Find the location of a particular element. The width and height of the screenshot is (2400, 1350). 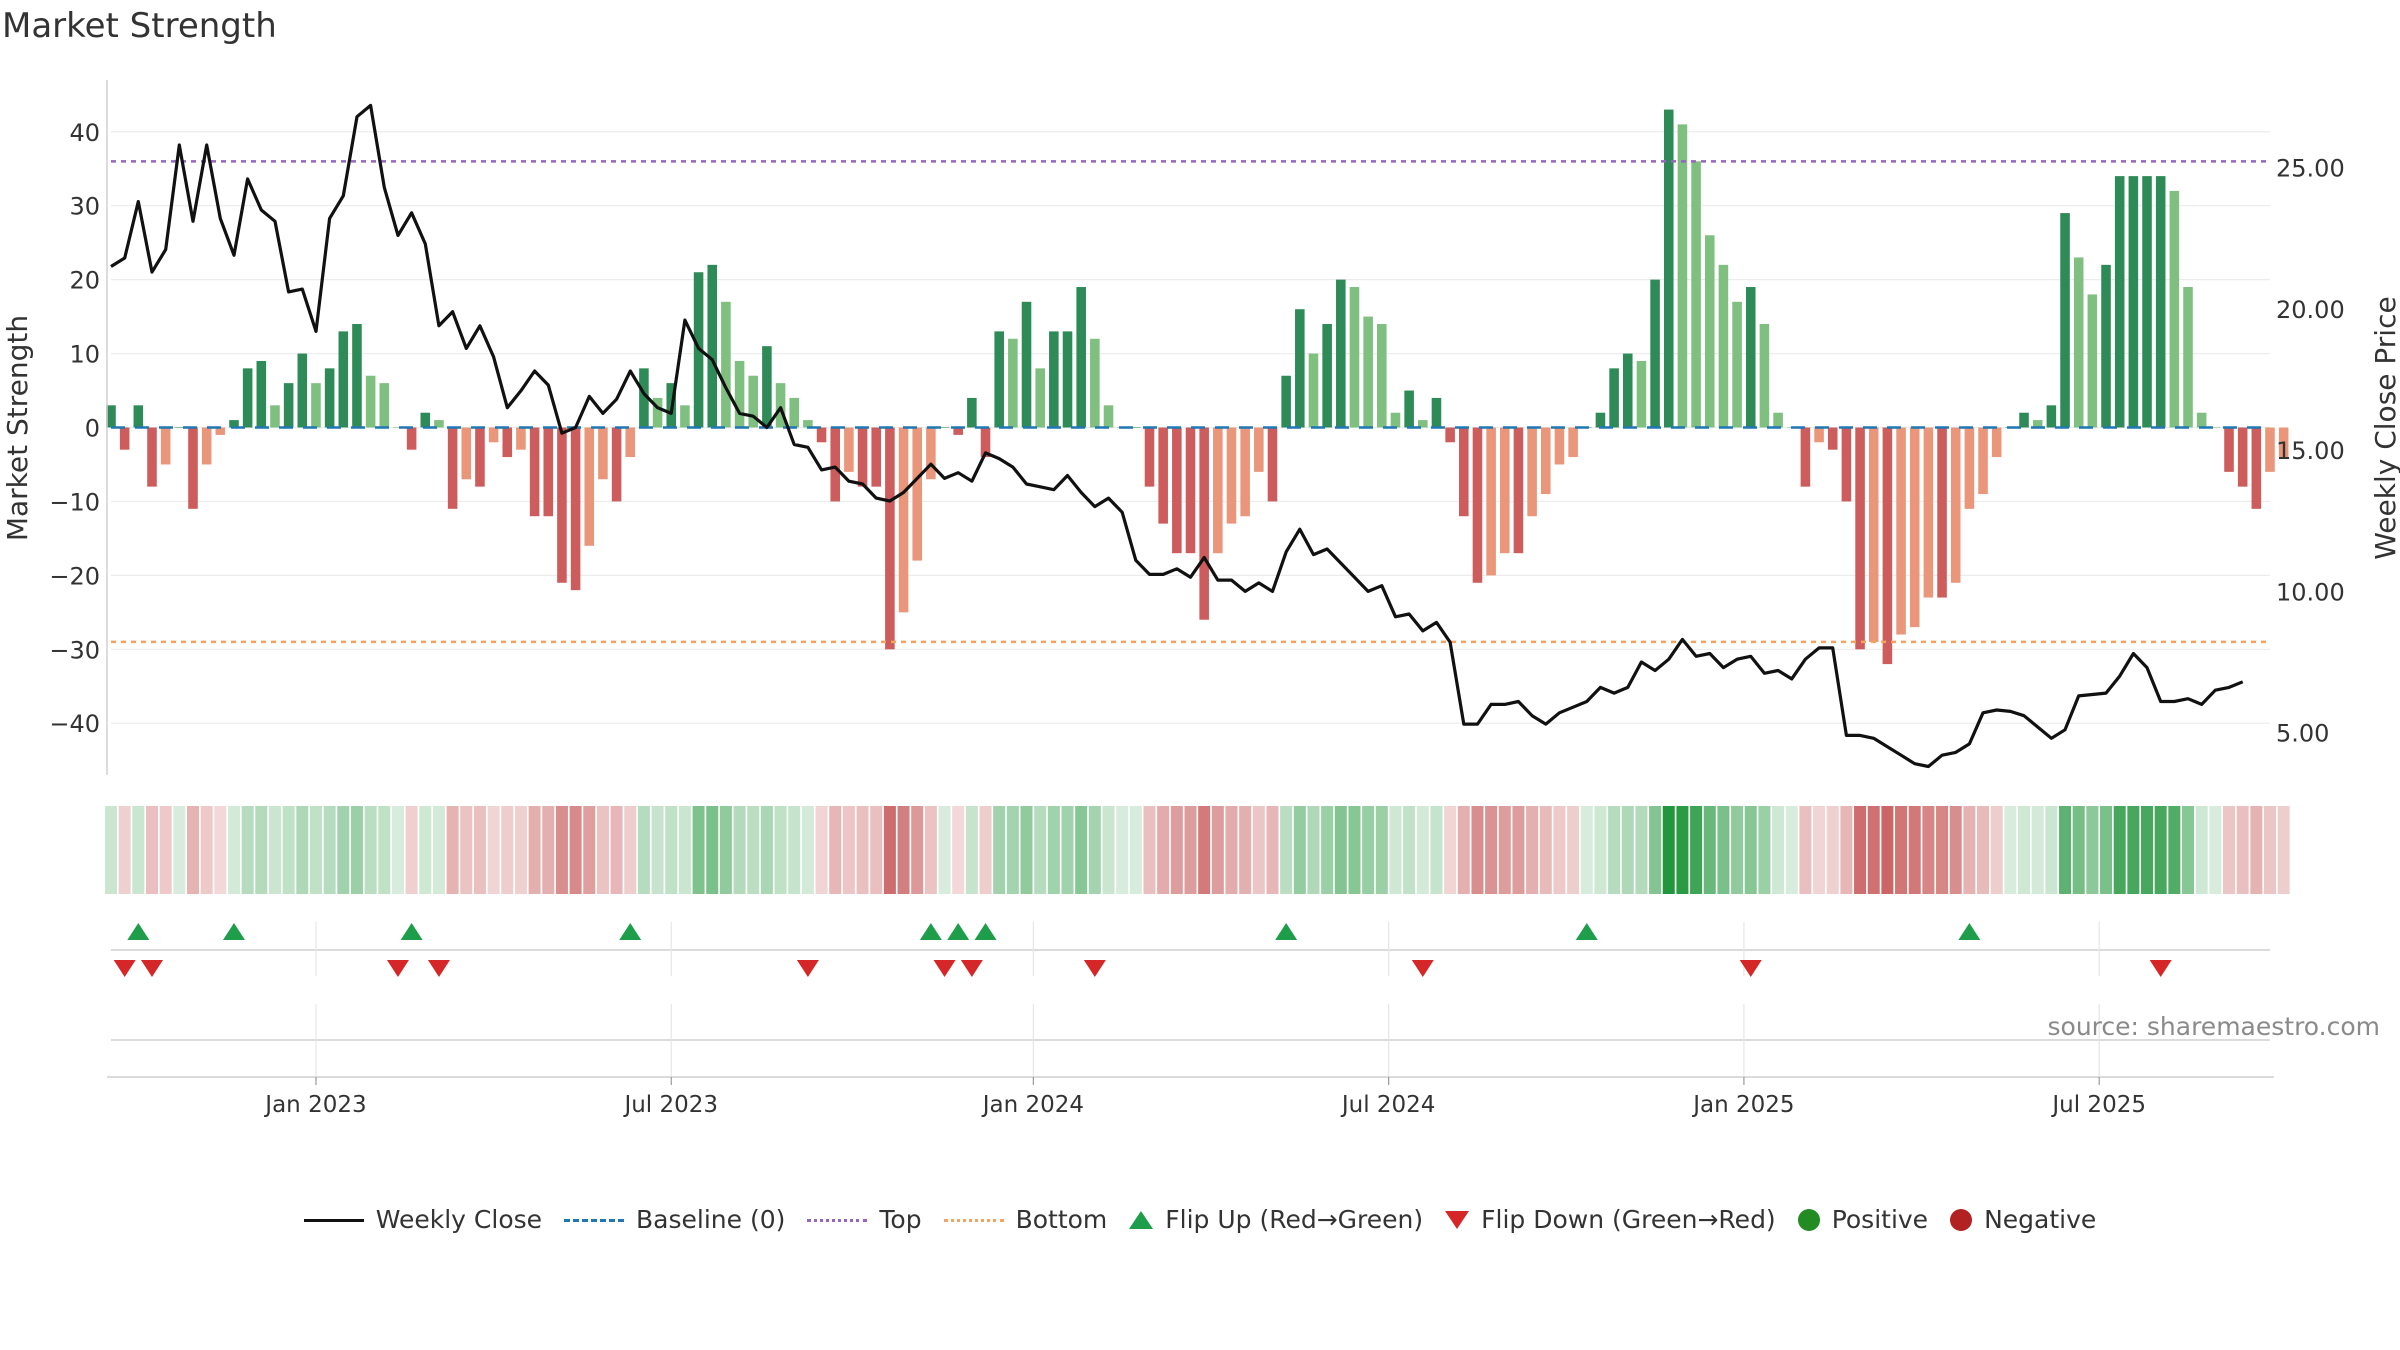

right-tick-label: 25.00 is located at coordinates (2310, 169).